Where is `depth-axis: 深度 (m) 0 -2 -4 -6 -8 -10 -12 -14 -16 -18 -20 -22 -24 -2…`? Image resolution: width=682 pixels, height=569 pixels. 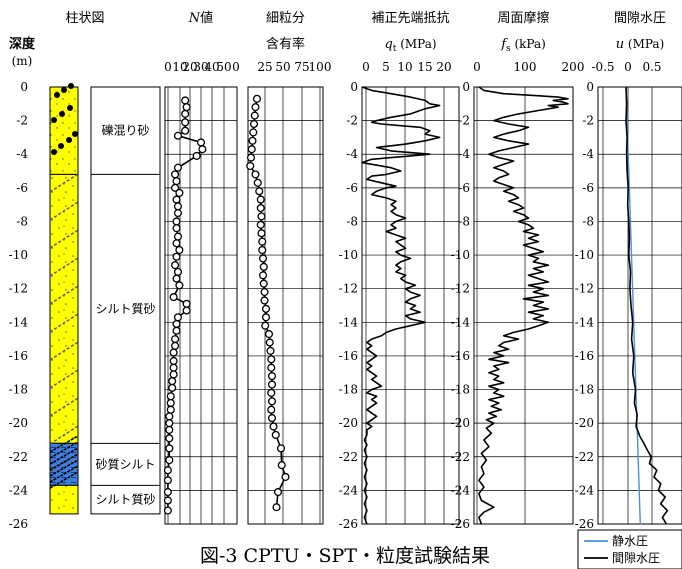
depth-axis: 深度 (m) 0 -2 -4 -6 -8 -10 -12 -14 -16 -18 -20 -22 -24 -2… is located at coordinates (22, 283).